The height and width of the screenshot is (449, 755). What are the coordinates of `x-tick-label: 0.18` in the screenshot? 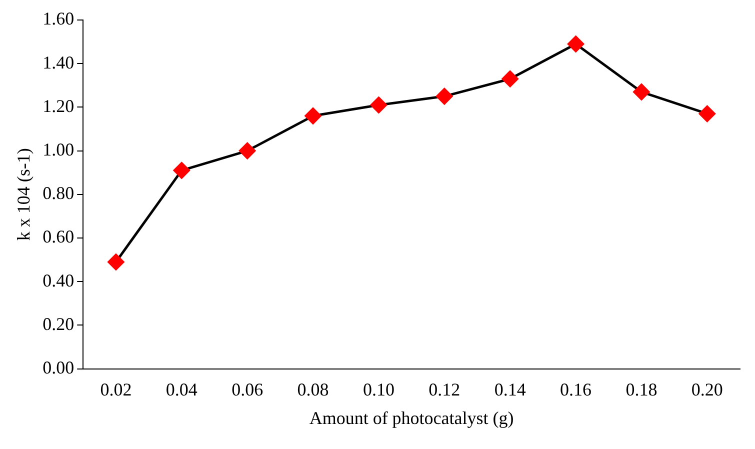 It's located at (642, 389).